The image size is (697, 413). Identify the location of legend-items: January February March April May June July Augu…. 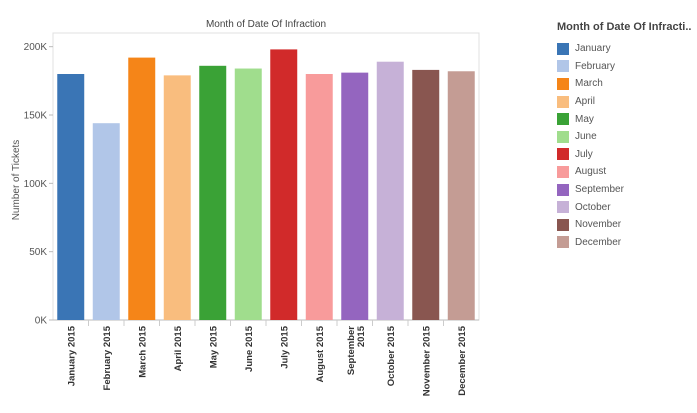
(627, 145).